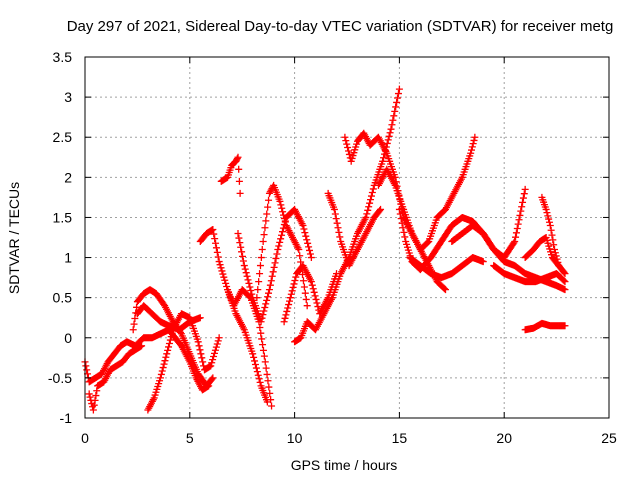  What do you see at coordinates (190, 438) in the screenshot?
I see `x-tick-label: 5` at bounding box center [190, 438].